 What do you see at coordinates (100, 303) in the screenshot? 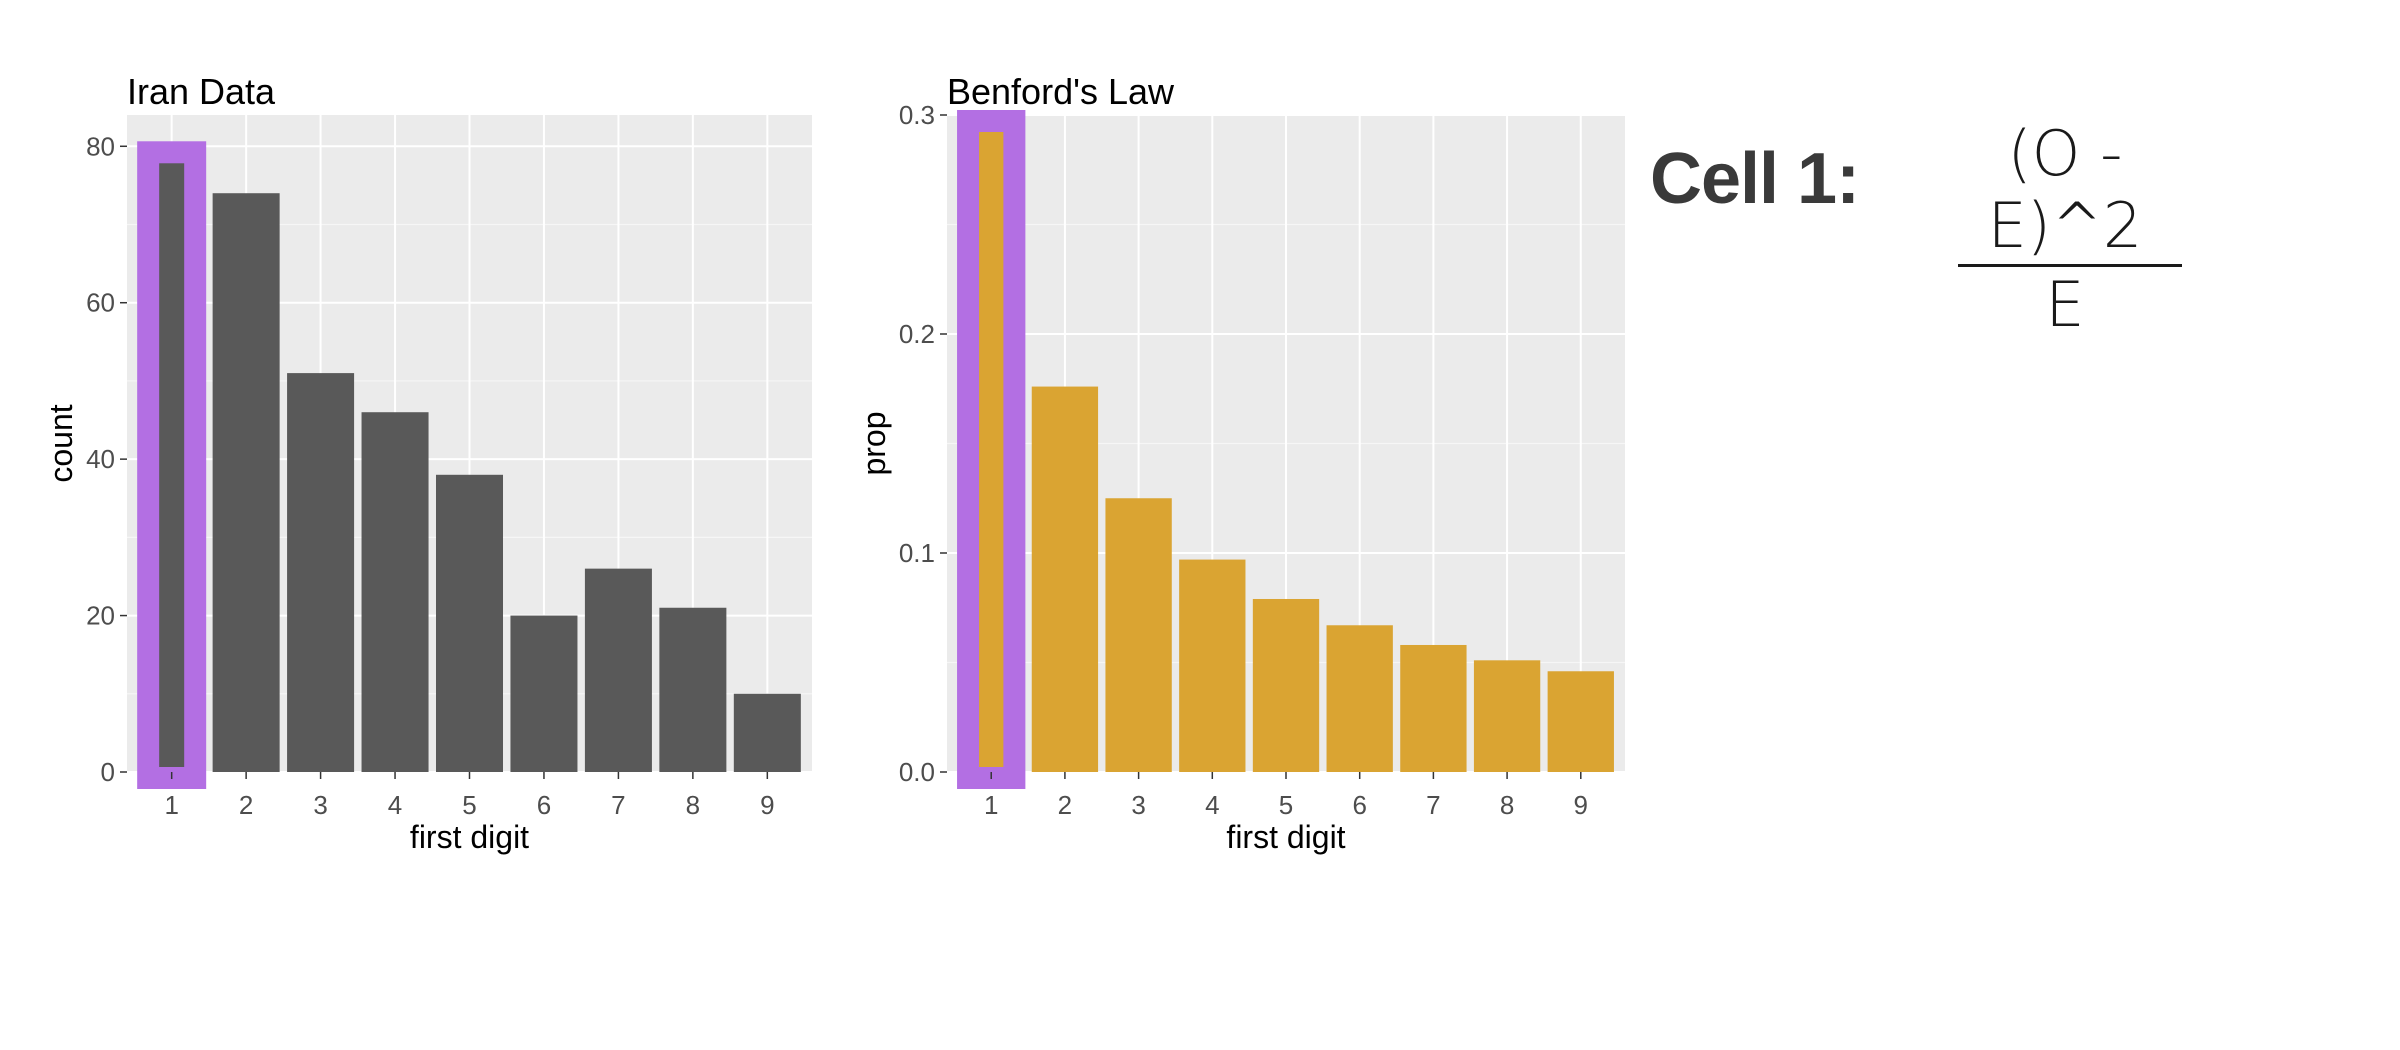
I see `y-tick-label: 60` at bounding box center [100, 303].